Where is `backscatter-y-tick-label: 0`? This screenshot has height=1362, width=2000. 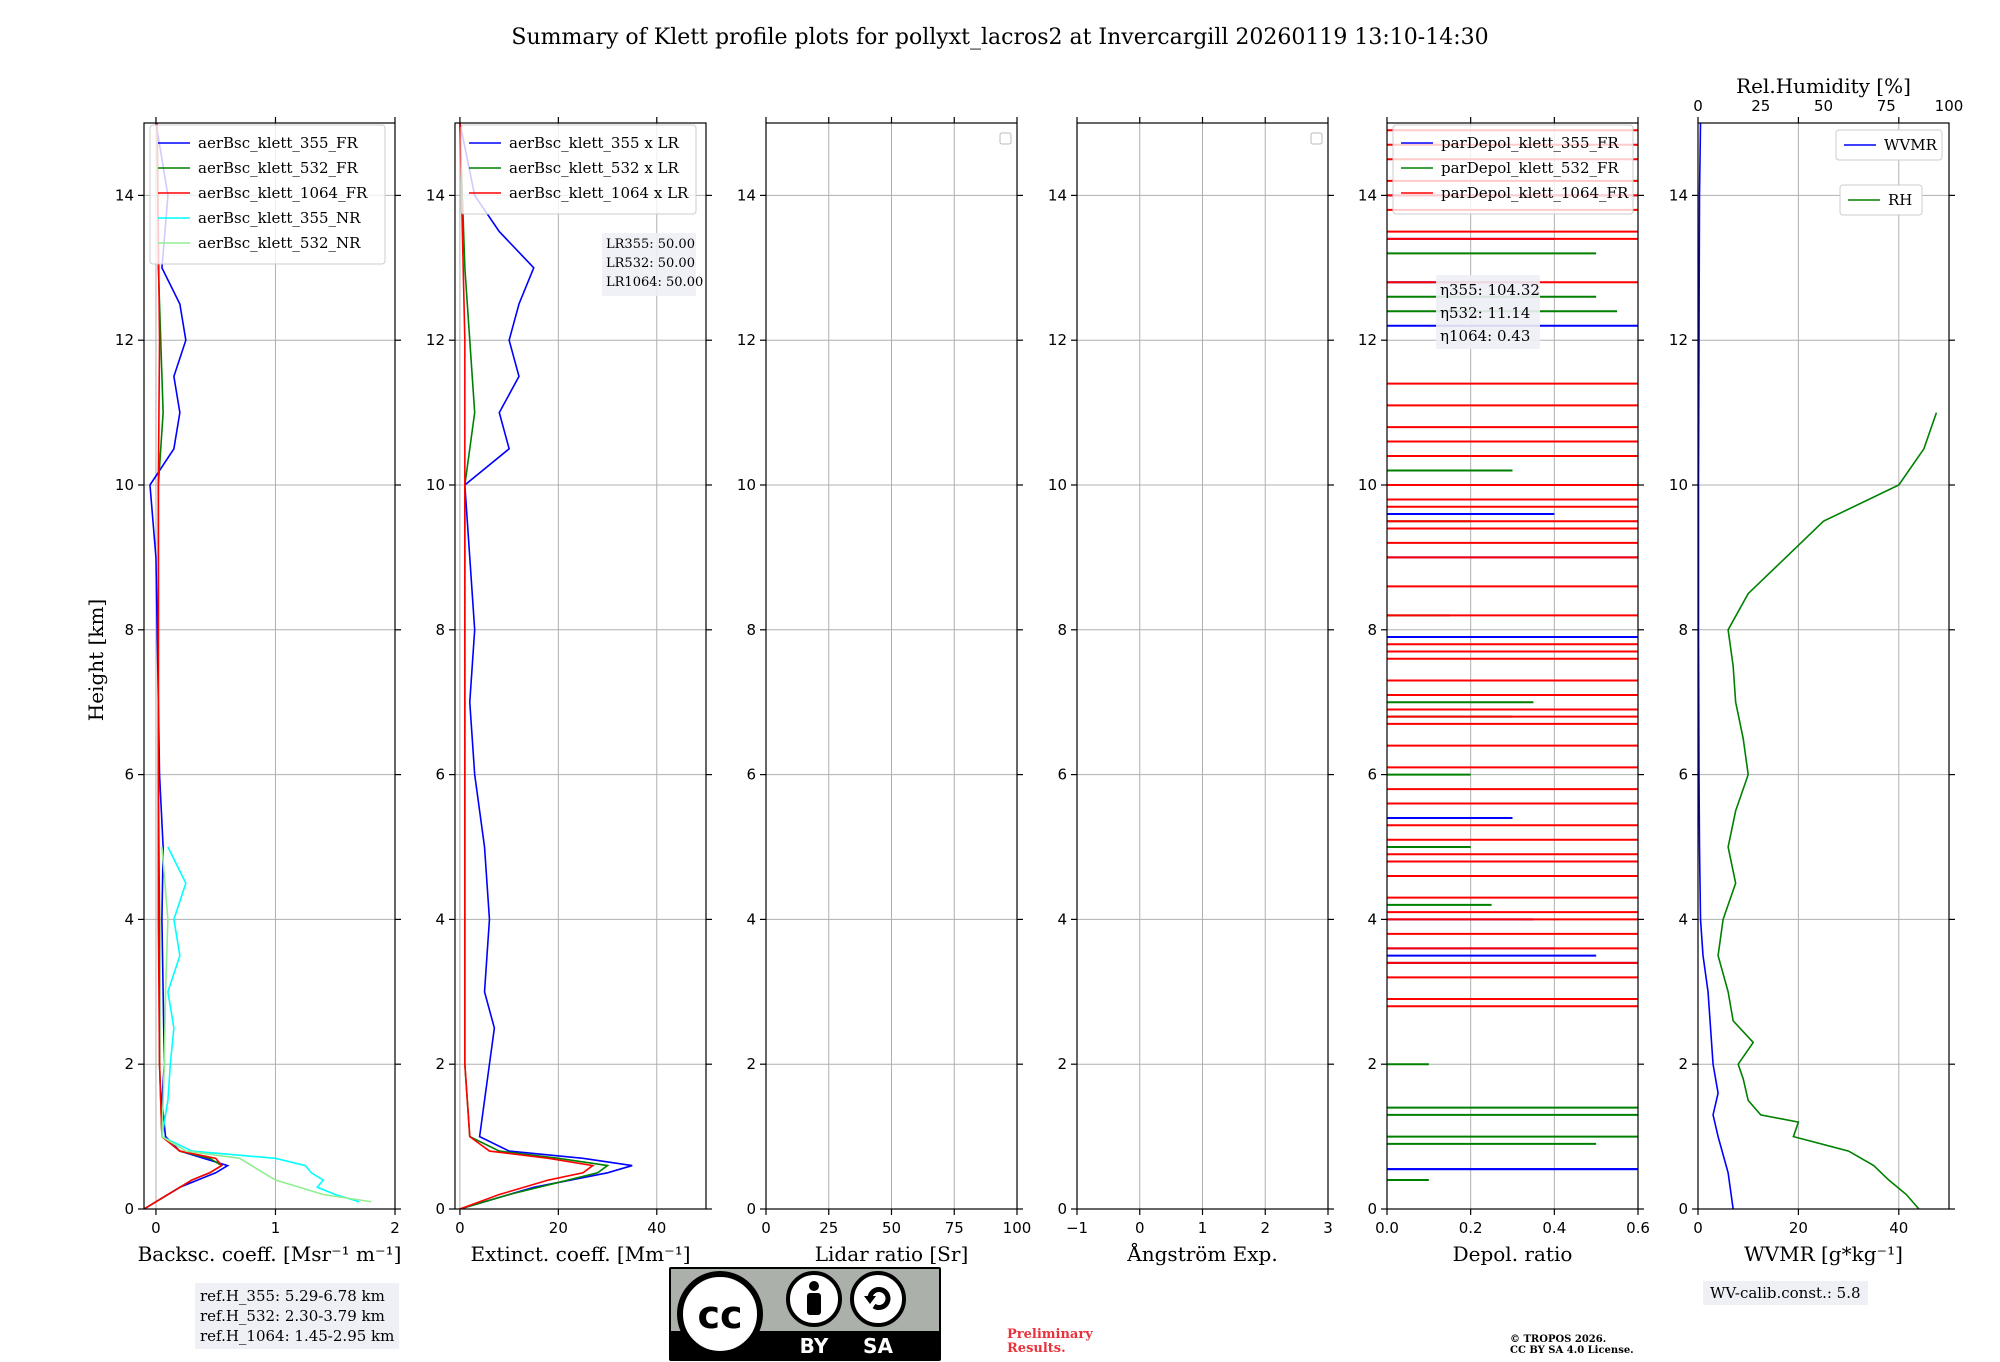
backscatter-y-tick-label: 0 is located at coordinates (129, 1209).